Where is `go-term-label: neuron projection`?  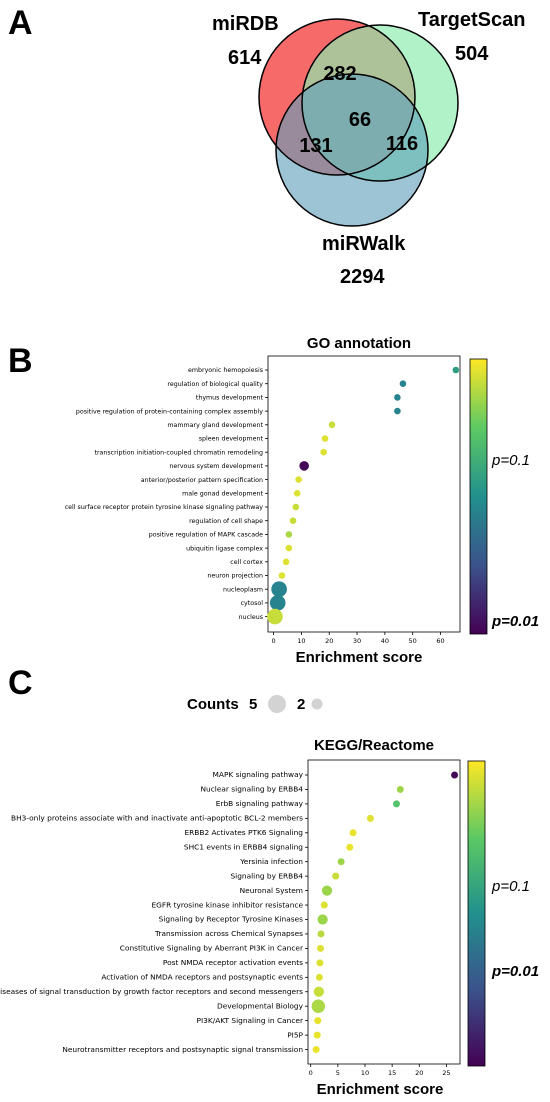 go-term-label: neuron projection is located at coordinates (235, 576).